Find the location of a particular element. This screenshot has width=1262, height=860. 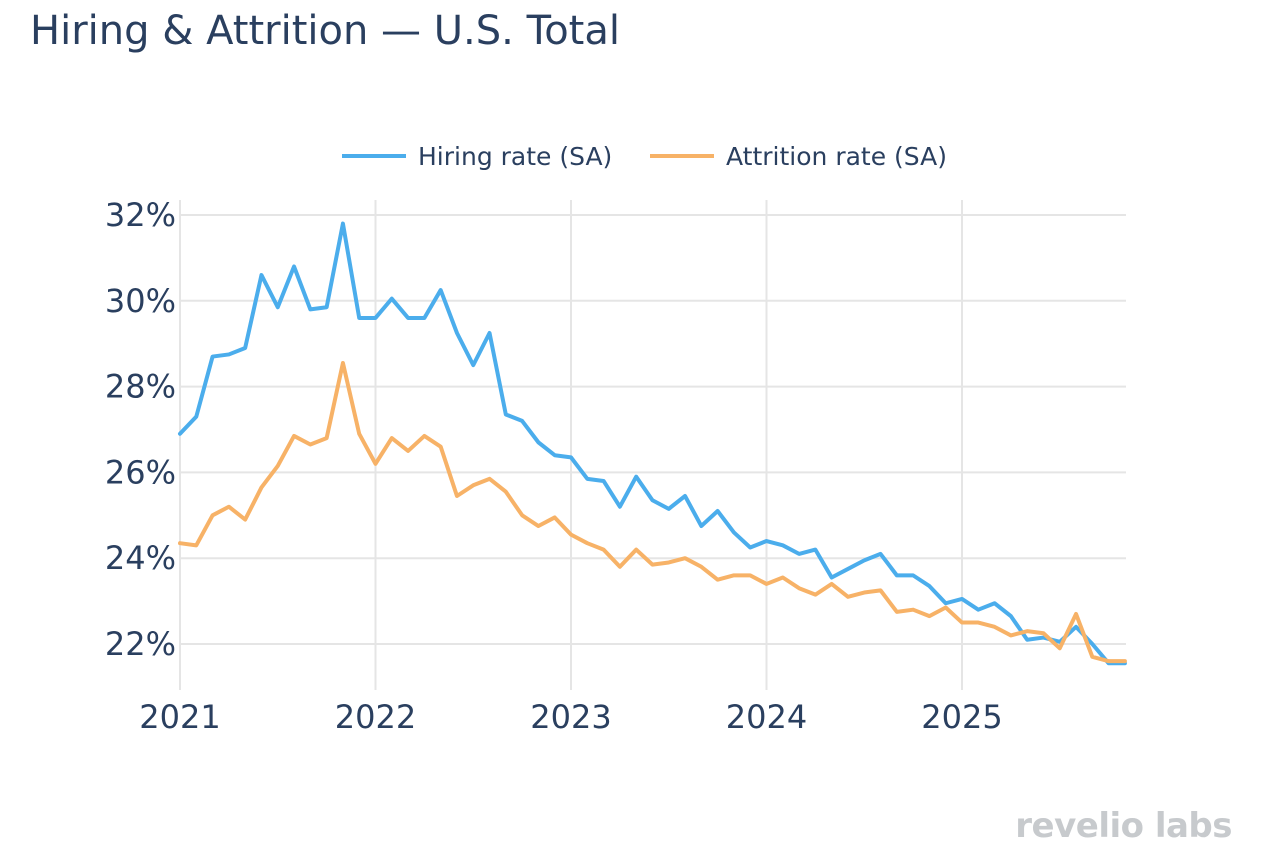

x-tick-label: 2021 is located at coordinates (179, 717).